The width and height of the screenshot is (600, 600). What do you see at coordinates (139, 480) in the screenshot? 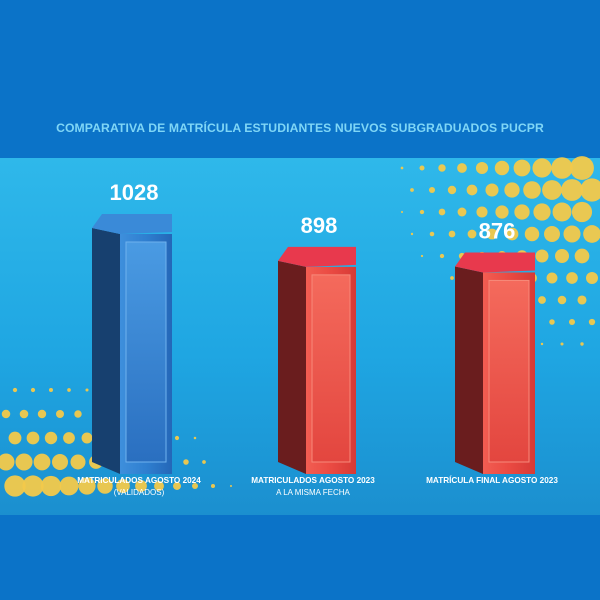
I see `category-label: MATRICULADOS AGOSTO 2024` at bounding box center [139, 480].